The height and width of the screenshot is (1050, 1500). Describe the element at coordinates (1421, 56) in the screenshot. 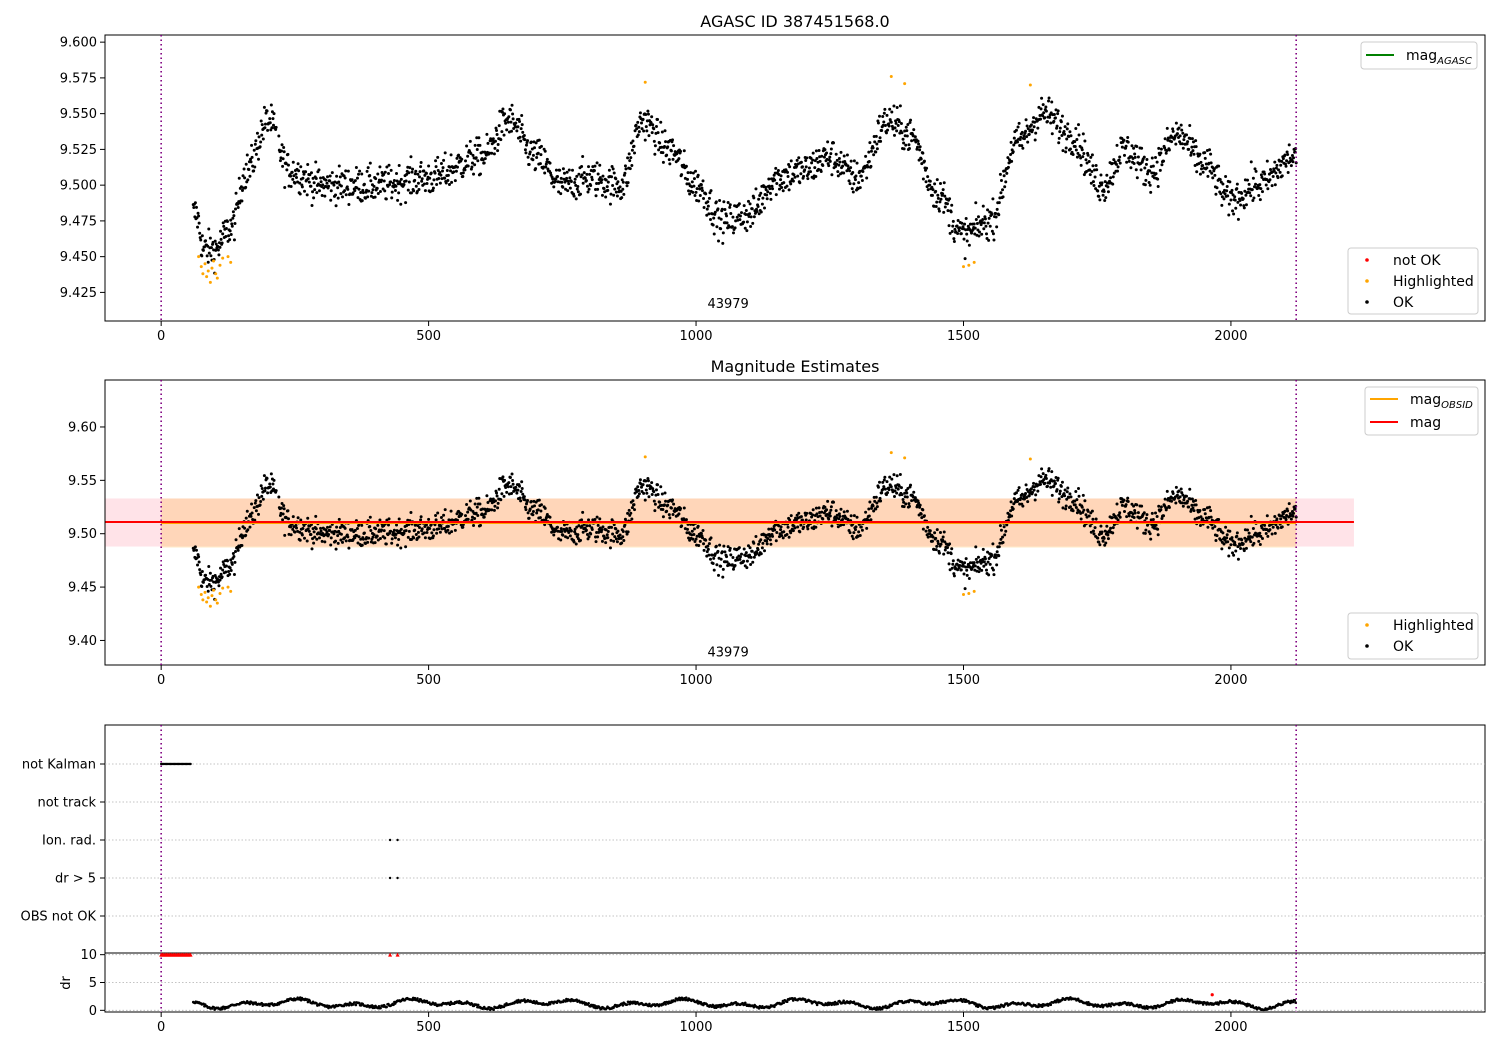

I see `legend-label-main: mag` at that location.